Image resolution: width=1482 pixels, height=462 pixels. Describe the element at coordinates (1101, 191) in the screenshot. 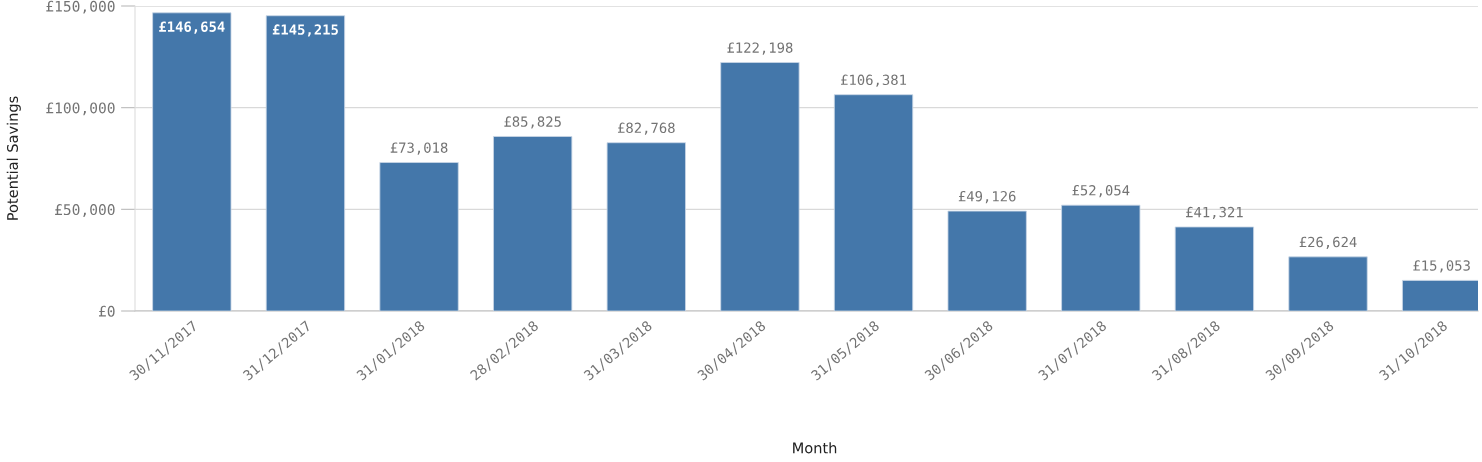

I see `data-label: £52,054` at that location.